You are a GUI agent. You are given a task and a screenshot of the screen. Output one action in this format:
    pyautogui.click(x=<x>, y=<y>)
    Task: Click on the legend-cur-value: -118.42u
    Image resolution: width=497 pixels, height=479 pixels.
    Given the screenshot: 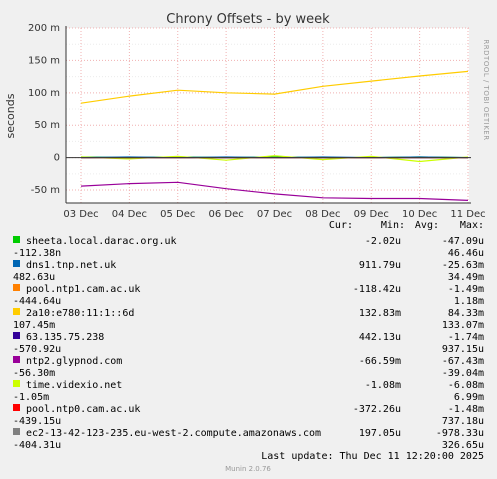 What is the action you would take?
    pyautogui.click(x=377, y=289)
    